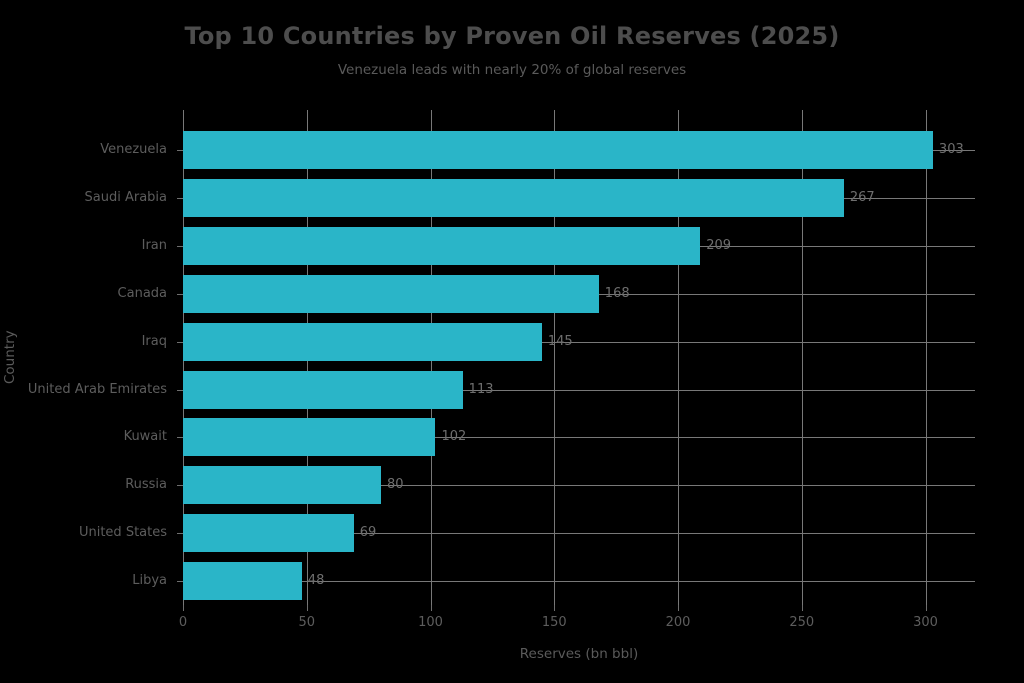 Image resolution: width=1024 pixels, height=683 pixels. What do you see at coordinates (802, 622) in the screenshot?
I see `x-axis-tick-label: 250` at bounding box center [802, 622].